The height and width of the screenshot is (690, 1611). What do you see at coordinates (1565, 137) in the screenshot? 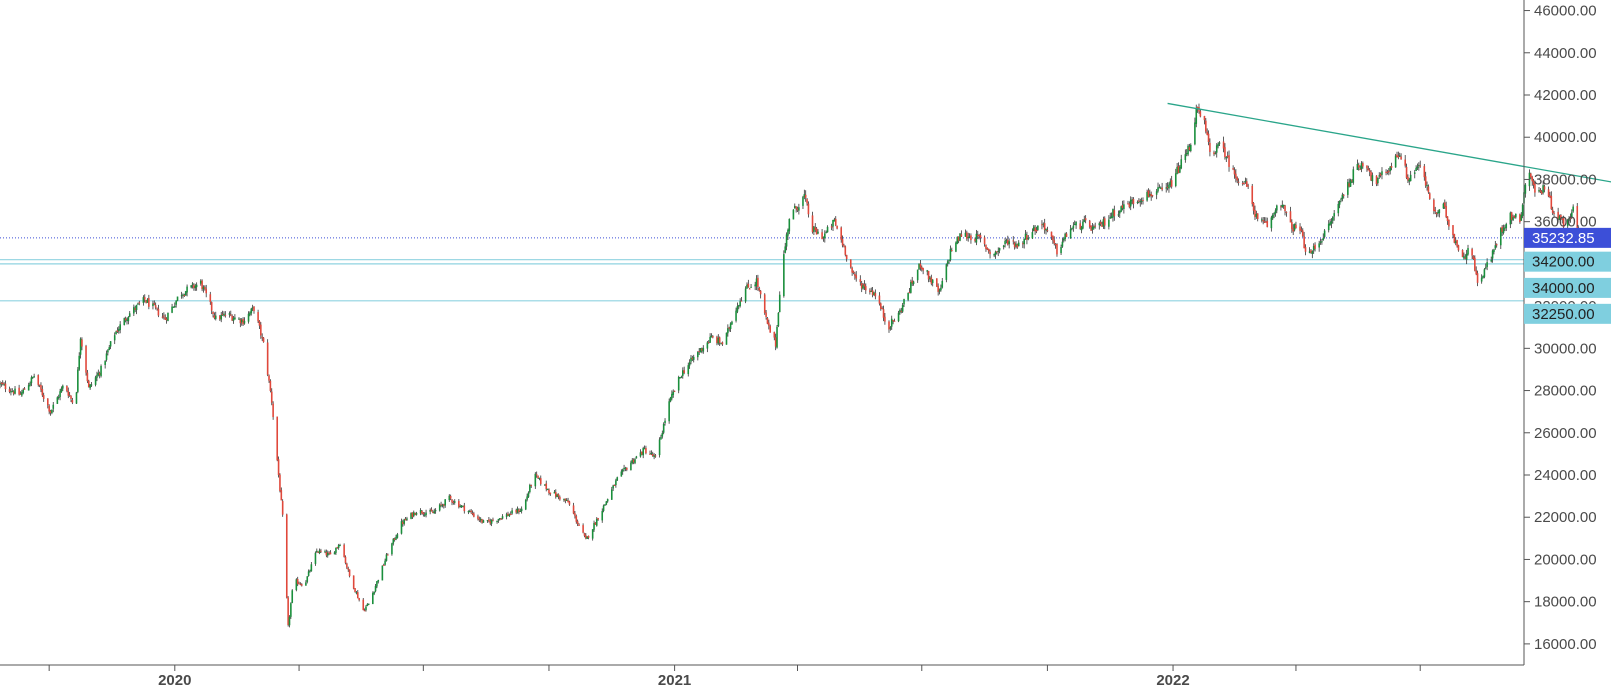
I see `y-tick-label: 40000.00` at bounding box center [1565, 137].